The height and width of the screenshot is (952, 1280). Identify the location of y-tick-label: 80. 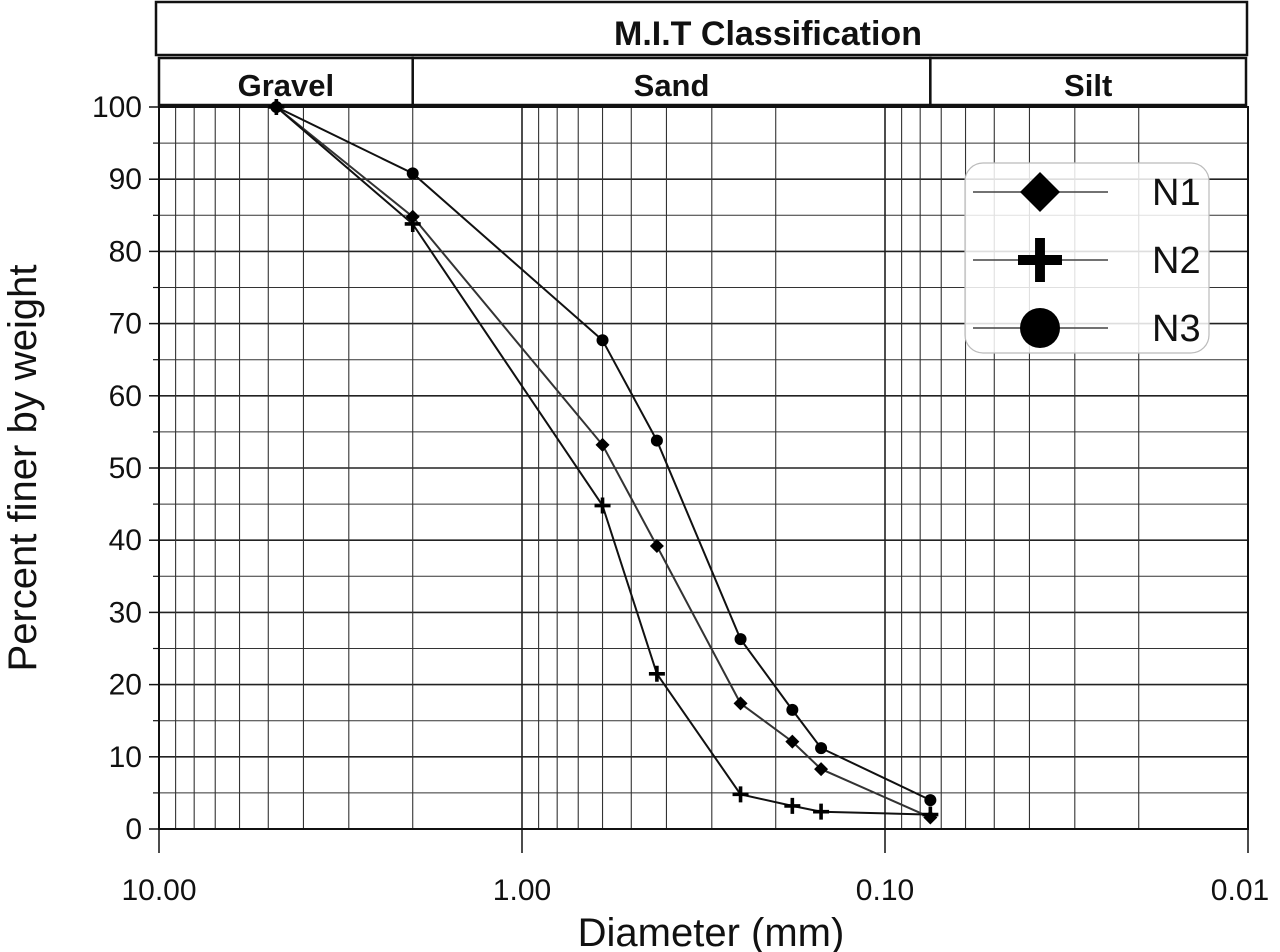
(125, 251).